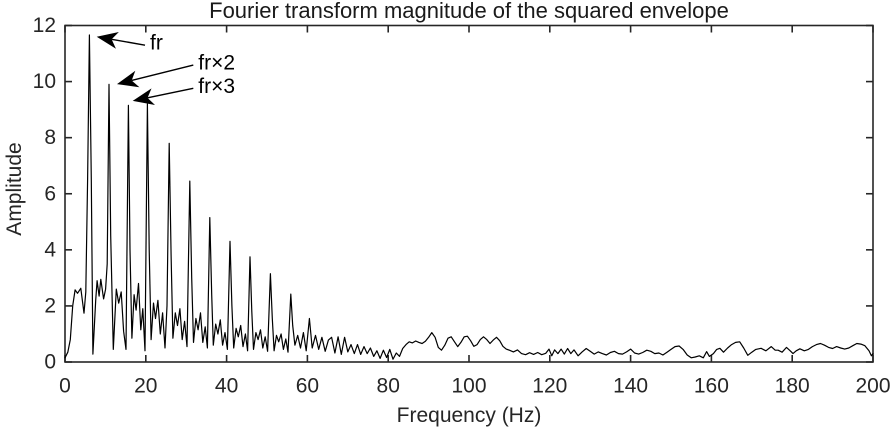  Describe the element at coordinates (50, 193) in the screenshot. I see `y-tick-label: 6` at that location.